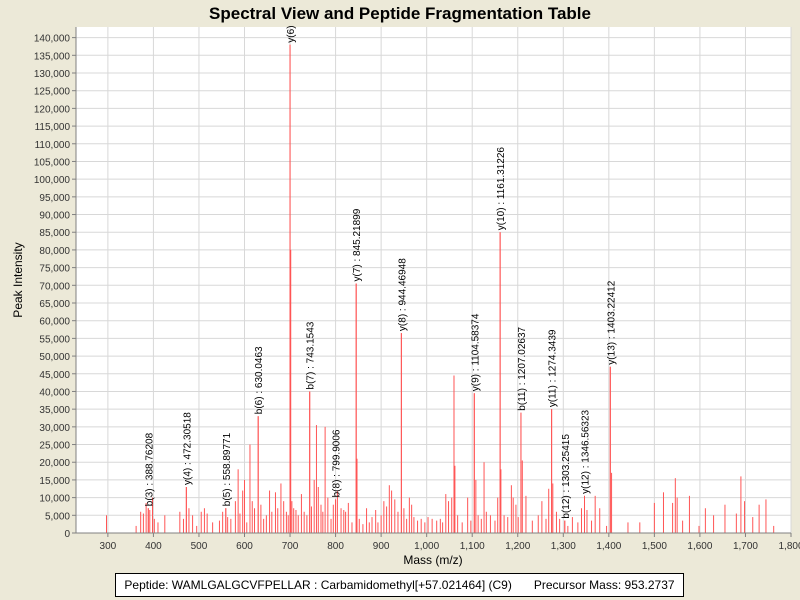  I want to click on x-tick-label: 600, so click(244, 546).